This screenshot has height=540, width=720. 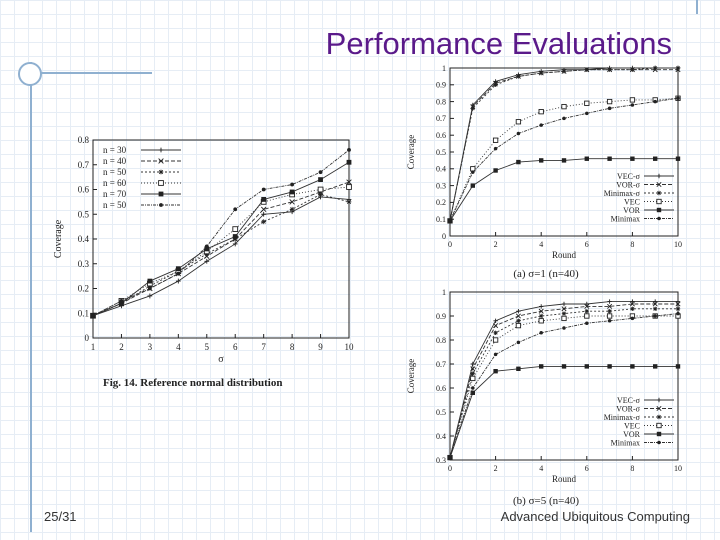 What do you see at coordinates (678, 244) in the screenshot?
I see `x-tick-label: 10` at bounding box center [678, 244].